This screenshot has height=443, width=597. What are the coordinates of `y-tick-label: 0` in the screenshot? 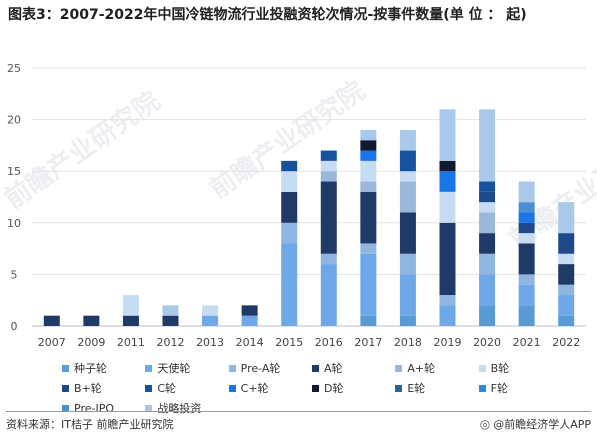 It's located at (14, 326).